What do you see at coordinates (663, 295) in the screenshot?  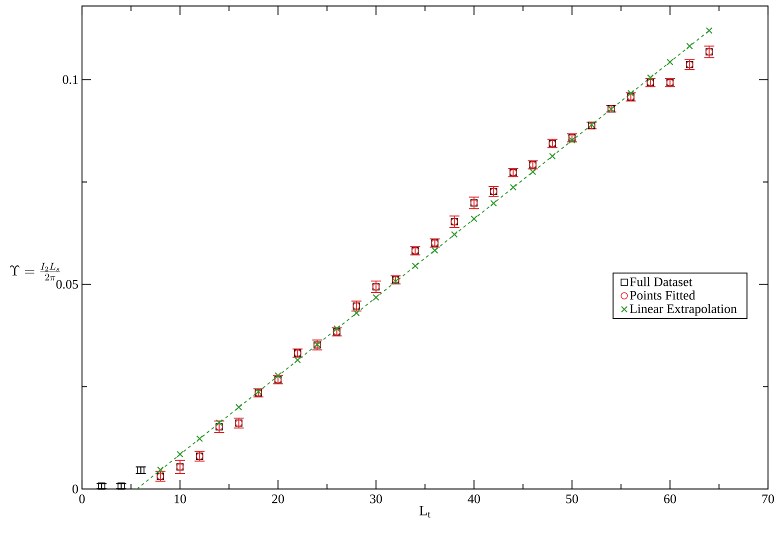 I see `legend-label: Points Fitted` at bounding box center [663, 295].